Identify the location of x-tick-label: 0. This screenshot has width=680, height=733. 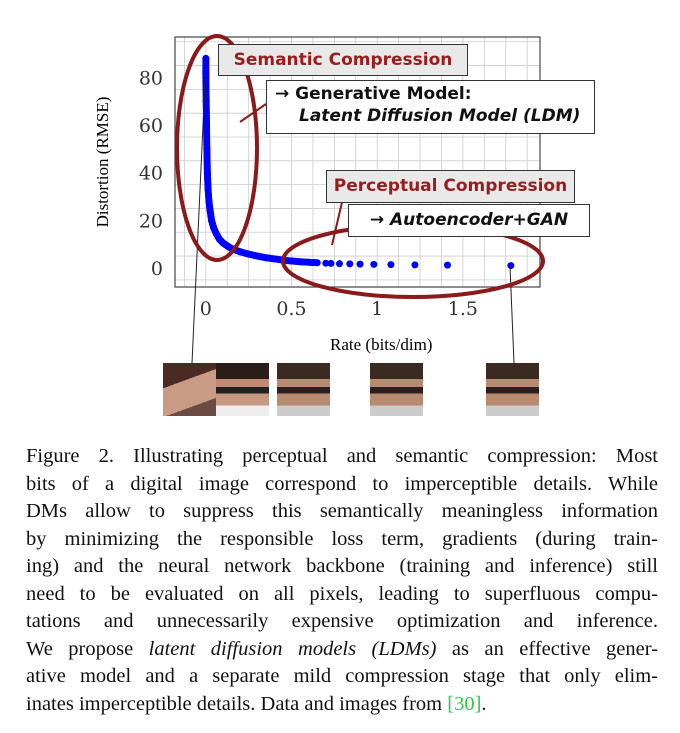
(206, 309).